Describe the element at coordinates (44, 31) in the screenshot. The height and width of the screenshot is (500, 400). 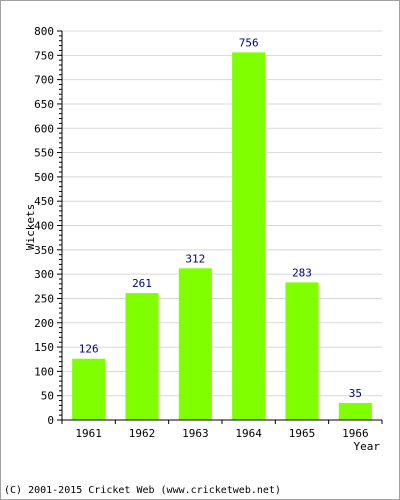
I see `y-tick-label: 800` at that location.